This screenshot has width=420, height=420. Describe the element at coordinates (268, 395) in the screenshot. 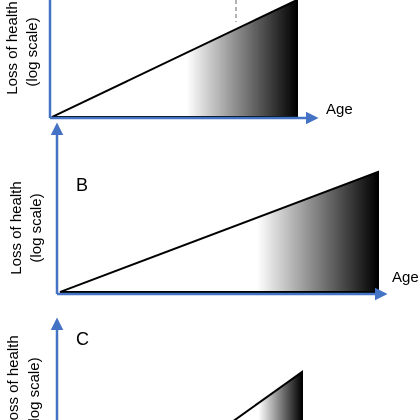

I see `triangle` at that location.